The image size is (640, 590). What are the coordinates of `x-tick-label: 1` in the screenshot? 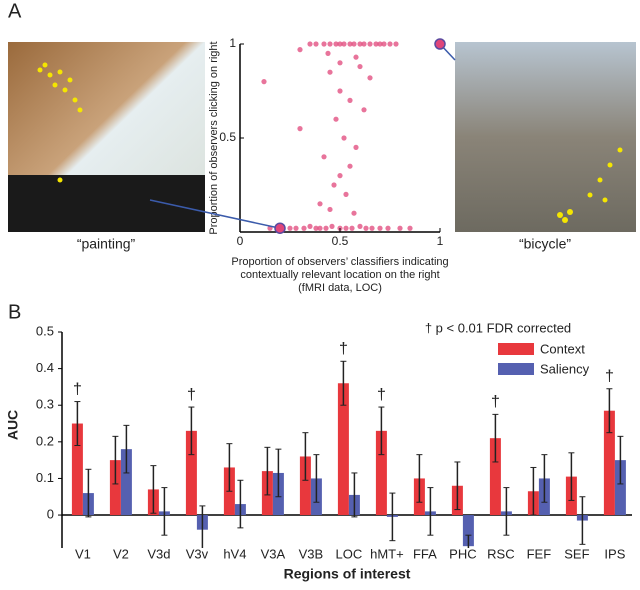 It's located at (440, 241).